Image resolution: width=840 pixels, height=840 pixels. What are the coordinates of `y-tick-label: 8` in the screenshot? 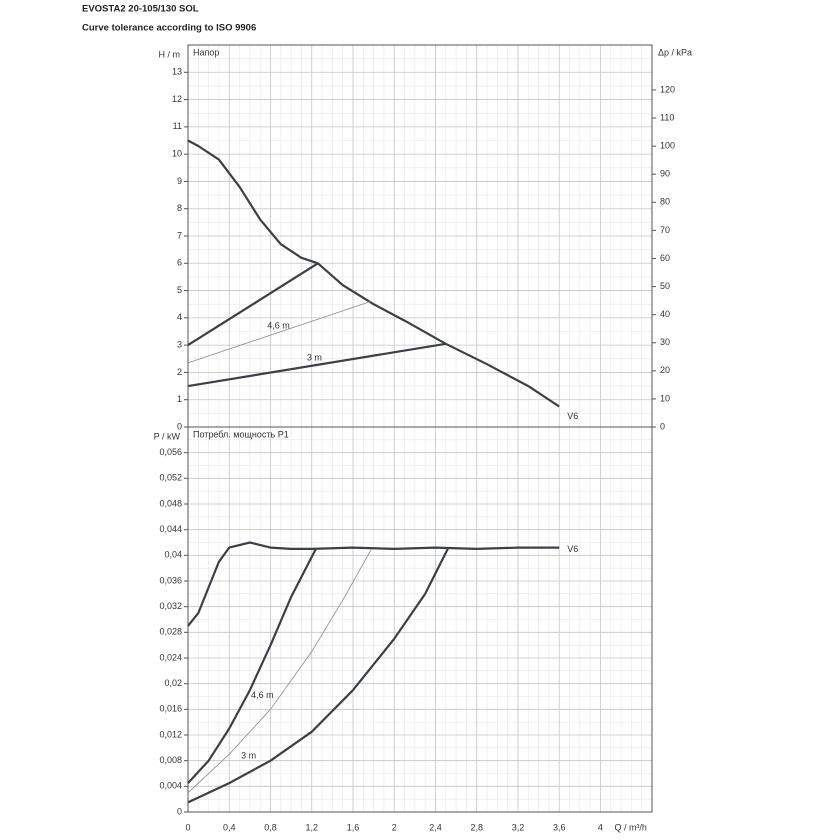 It's located at (179, 208).